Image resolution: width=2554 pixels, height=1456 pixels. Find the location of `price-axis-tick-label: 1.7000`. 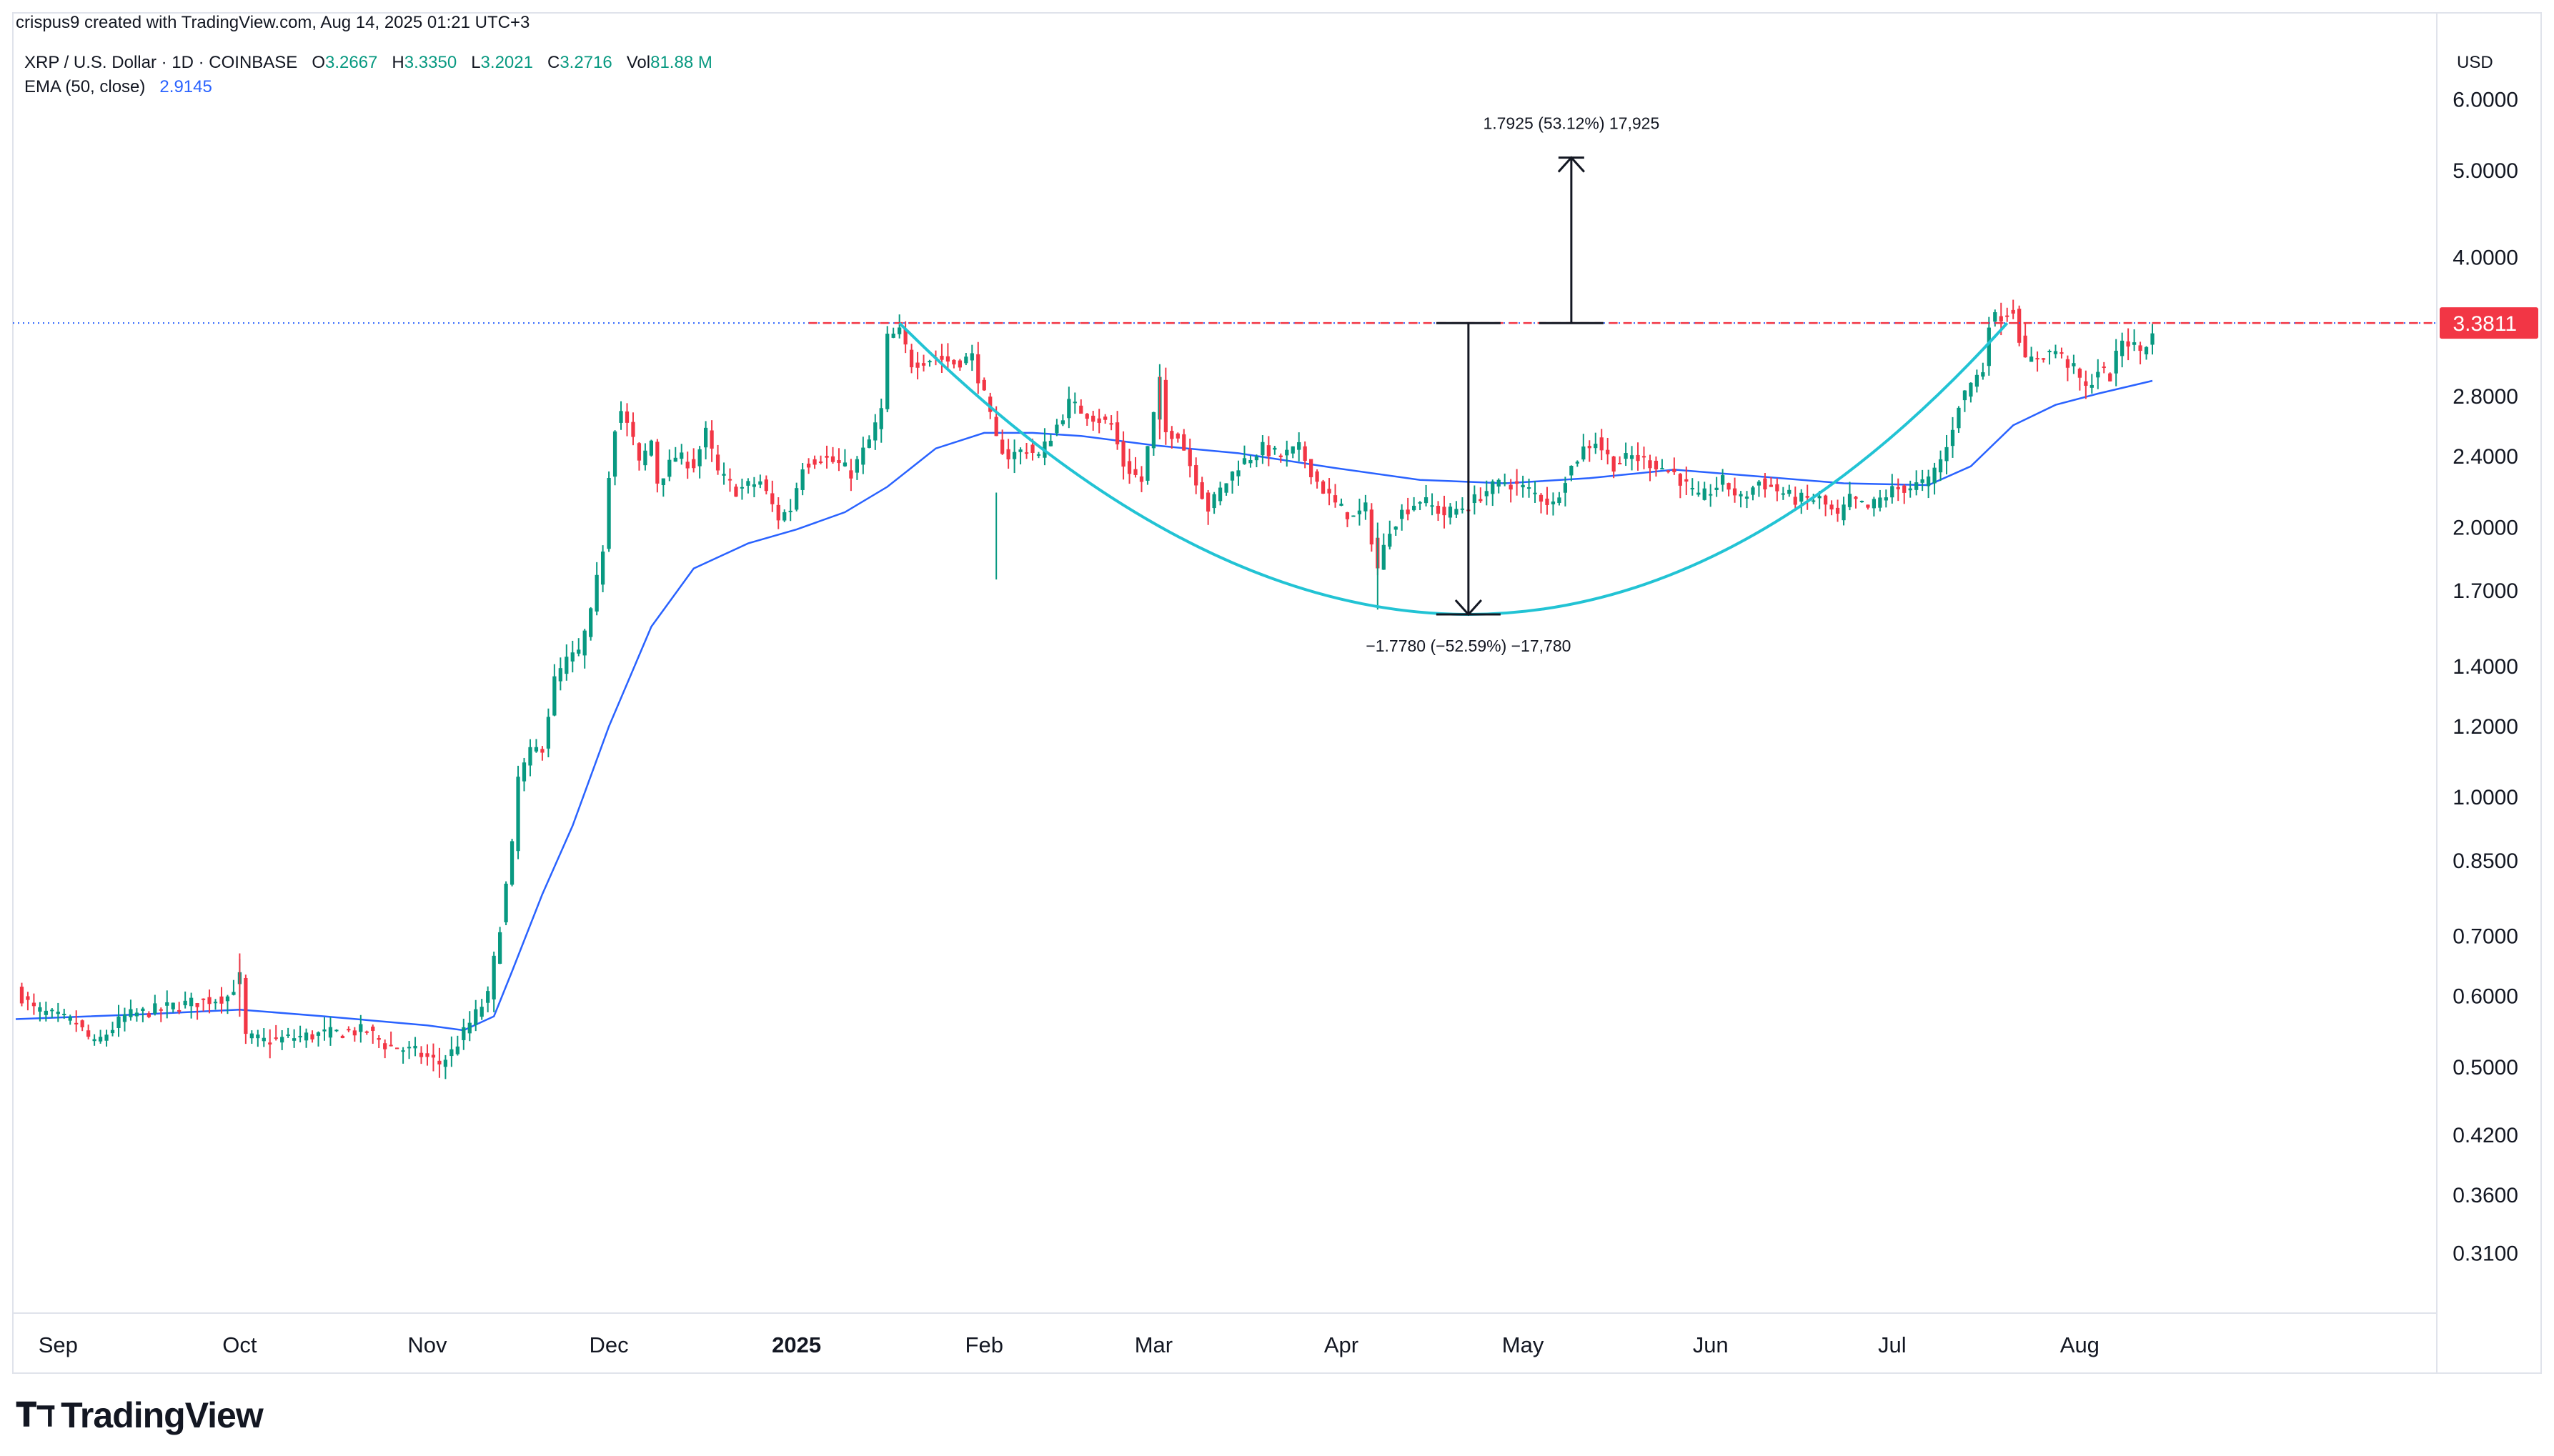

price-axis-tick-label: 1.7000 is located at coordinates (2485, 591).